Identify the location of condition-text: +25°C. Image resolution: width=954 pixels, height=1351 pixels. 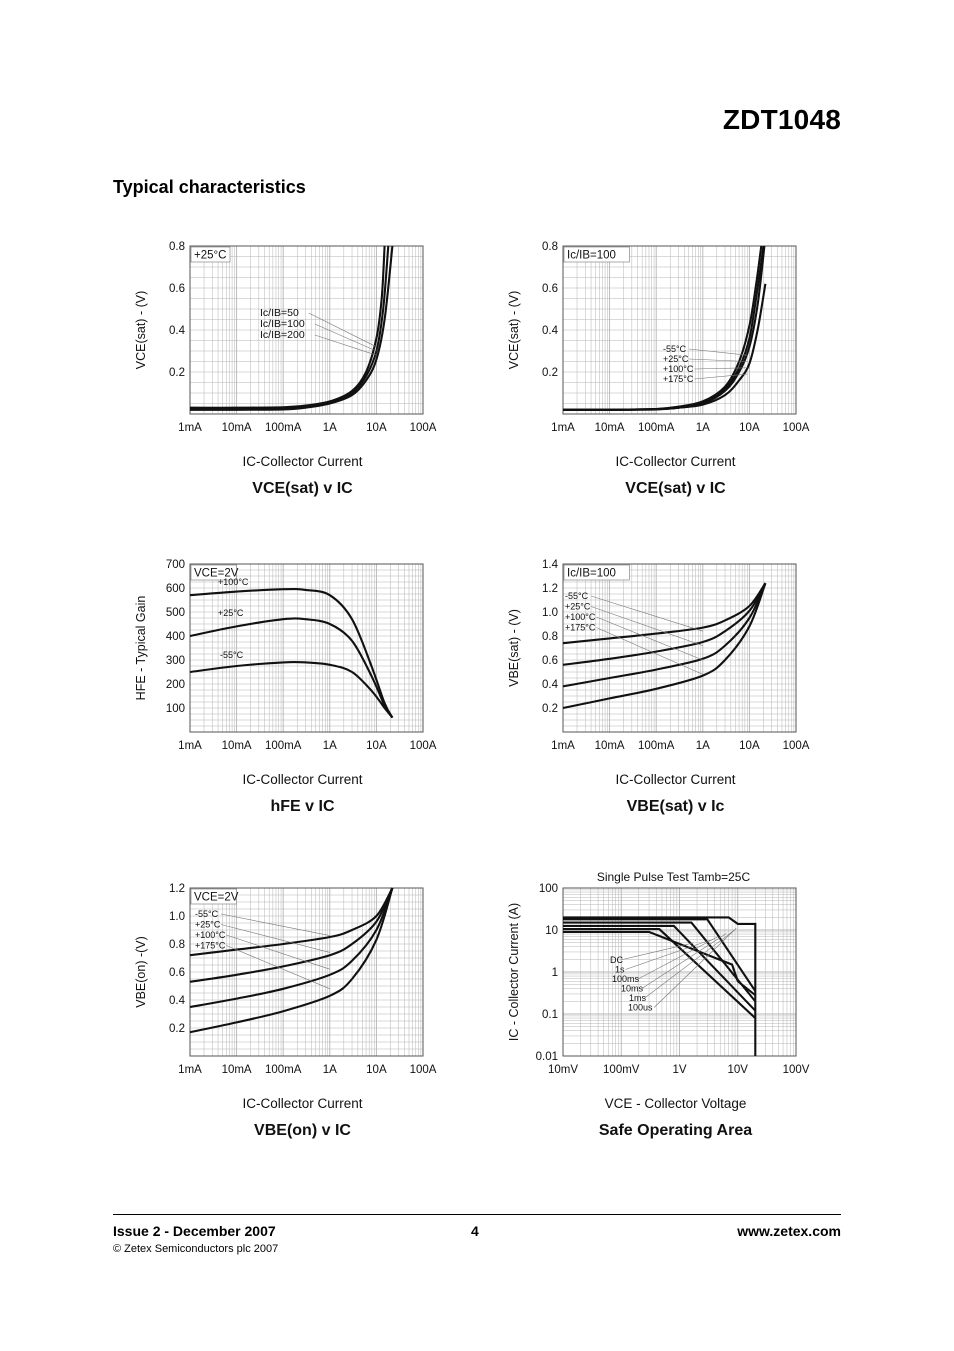
(210, 256).